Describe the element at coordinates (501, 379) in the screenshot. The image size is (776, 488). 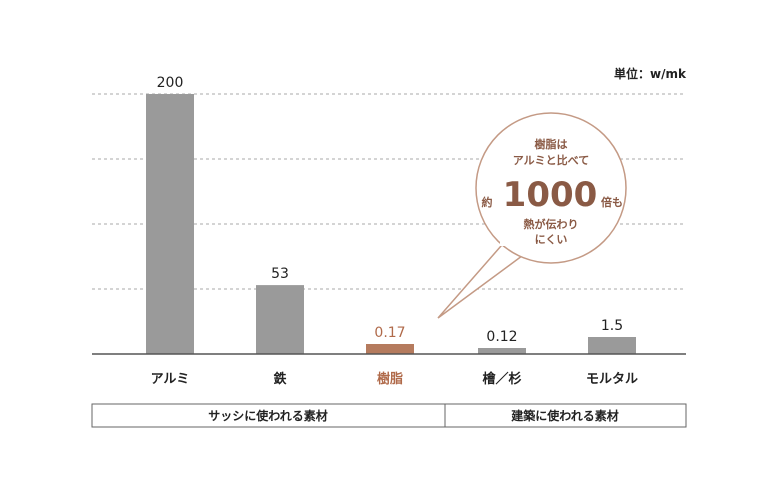
I see `category-label-3: 檜／杉` at that location.